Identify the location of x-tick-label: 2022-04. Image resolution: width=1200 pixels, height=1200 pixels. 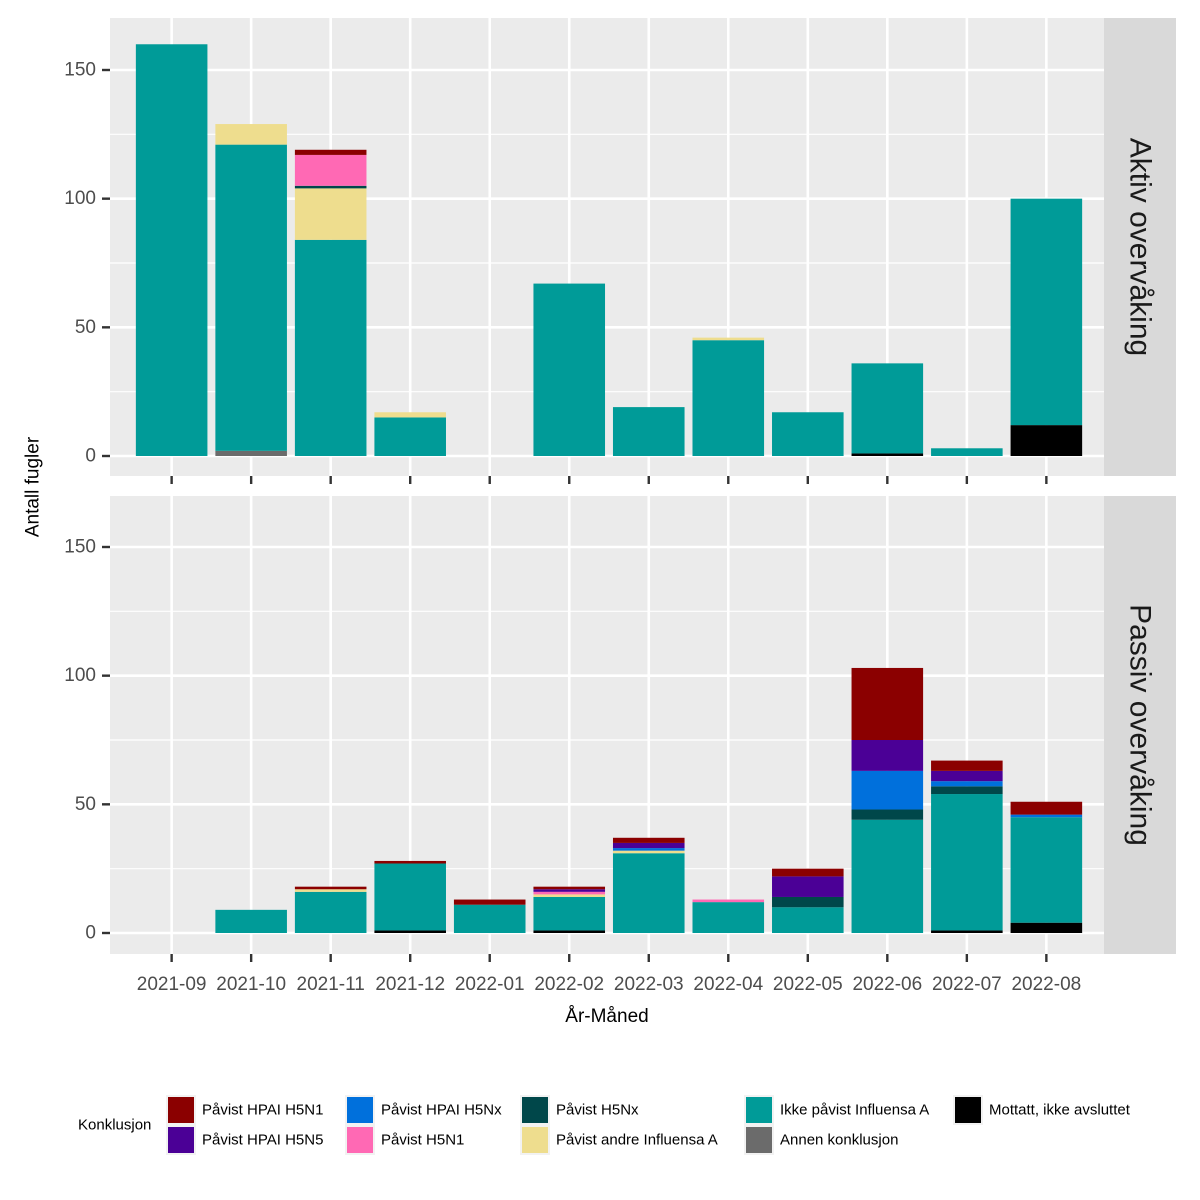
(728, 984).